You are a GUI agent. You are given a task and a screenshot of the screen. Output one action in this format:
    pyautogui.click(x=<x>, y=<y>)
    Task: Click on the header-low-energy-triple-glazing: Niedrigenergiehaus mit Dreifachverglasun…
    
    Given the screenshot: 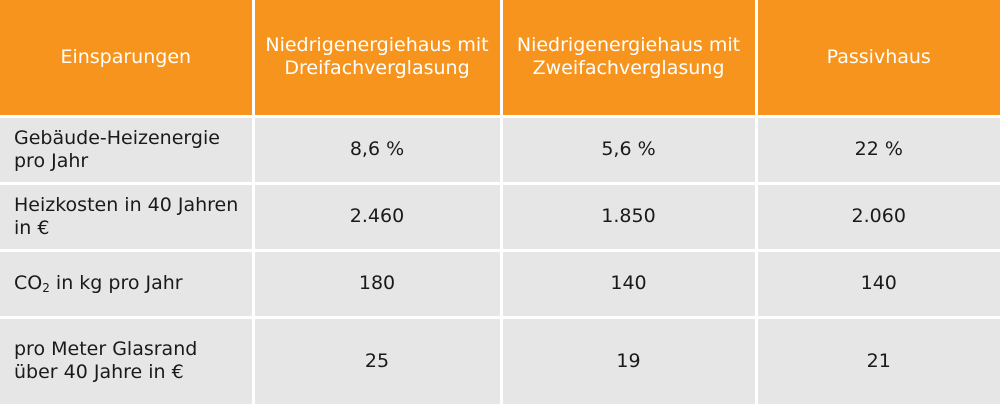 What is the action you would take?
    pyautogui.click(x=378, y=59)
    